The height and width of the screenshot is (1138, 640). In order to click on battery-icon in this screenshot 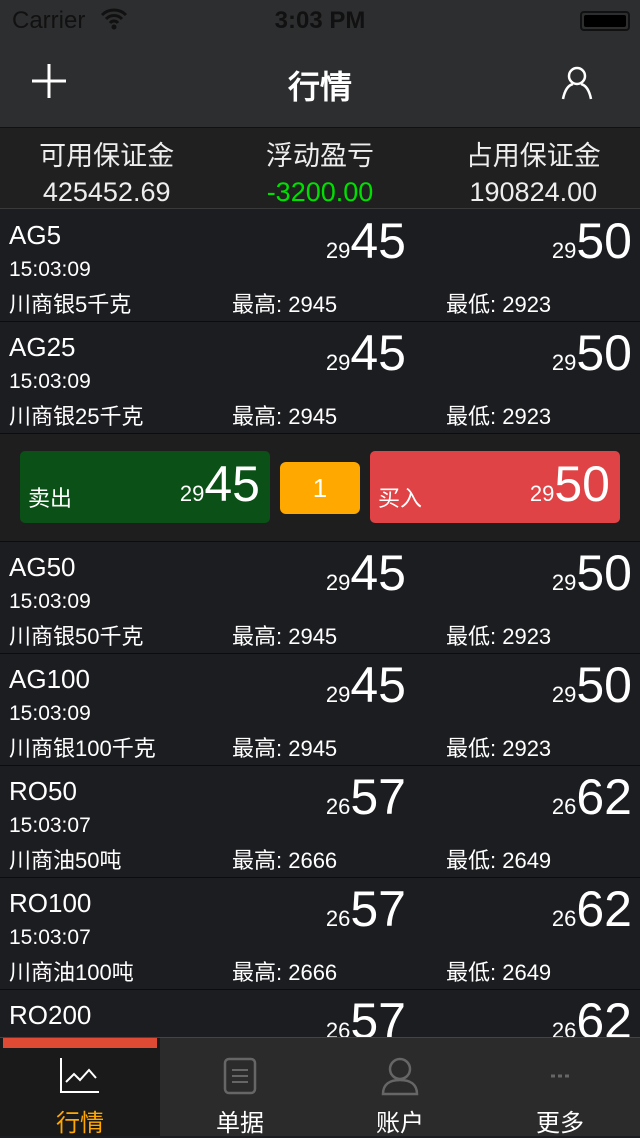, I will do `click(605, 21)`.